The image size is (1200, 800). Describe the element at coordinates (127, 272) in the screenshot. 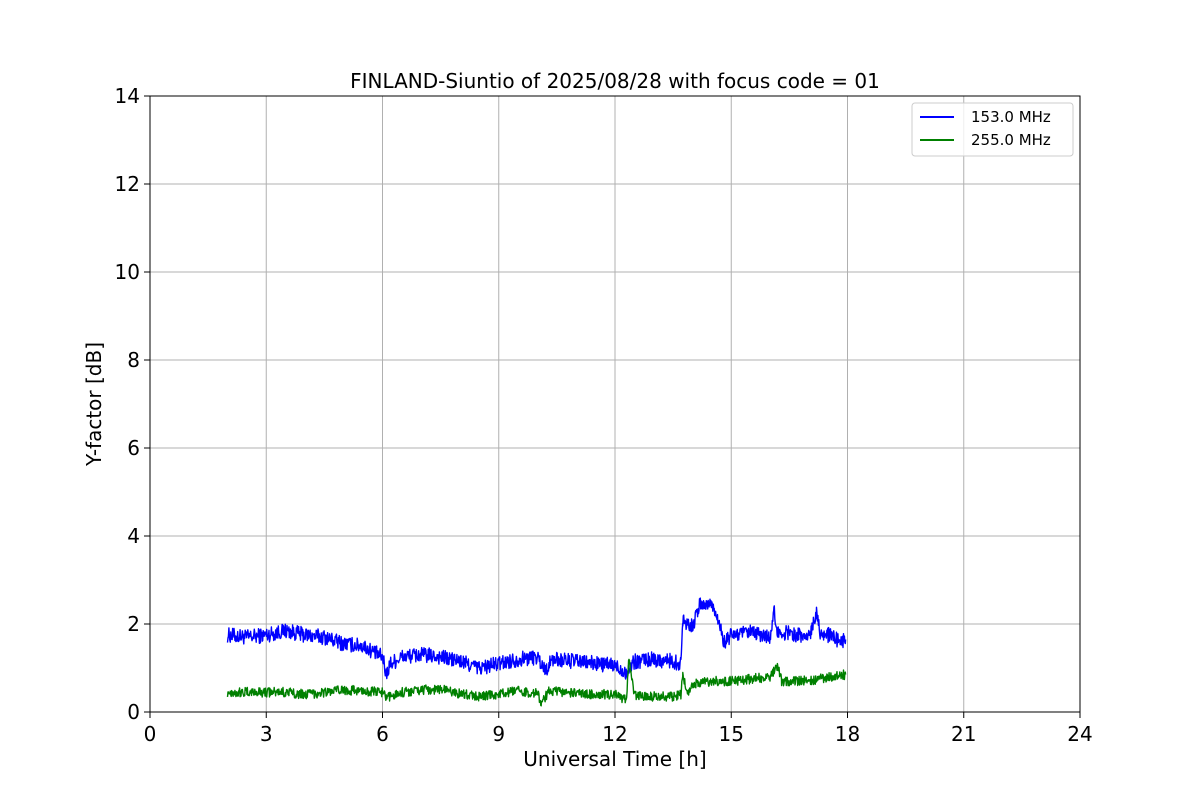

I see `y-tick-label: 10` at that location.